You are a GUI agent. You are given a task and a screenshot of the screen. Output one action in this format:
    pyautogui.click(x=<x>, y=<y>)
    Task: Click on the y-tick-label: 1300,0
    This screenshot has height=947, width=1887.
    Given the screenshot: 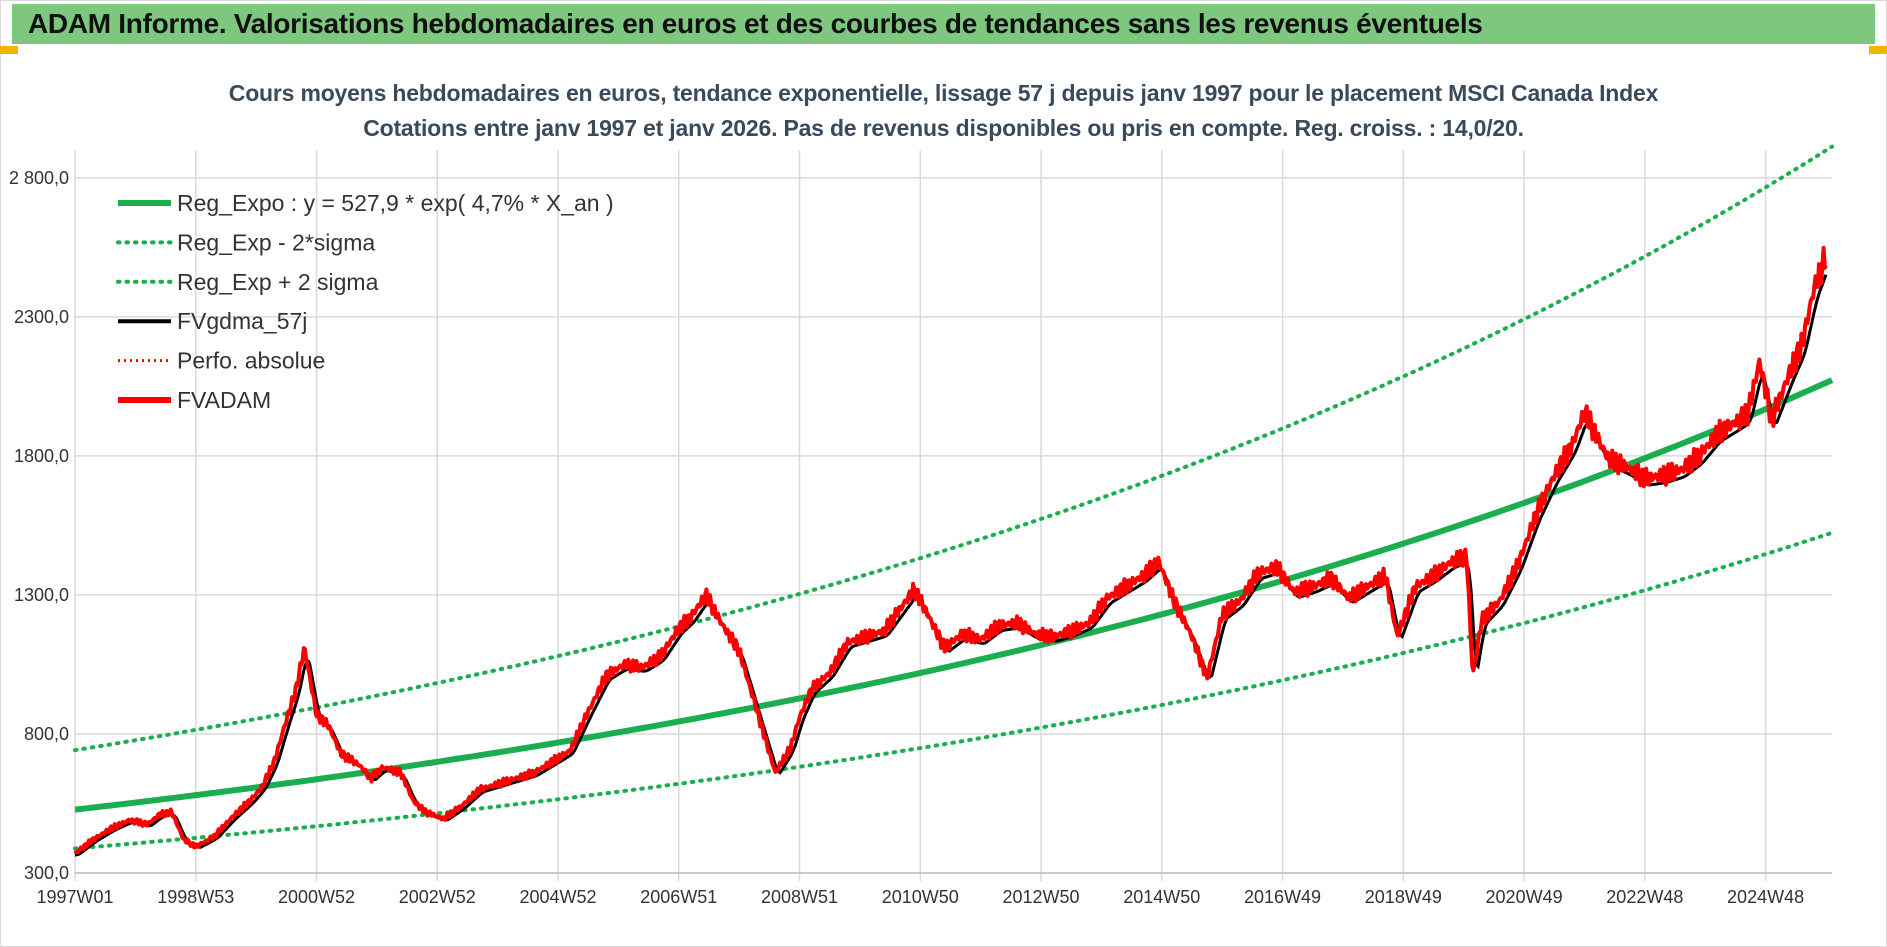 What is the action you would take?
    pyautogui.click(x=41, y=595)
    